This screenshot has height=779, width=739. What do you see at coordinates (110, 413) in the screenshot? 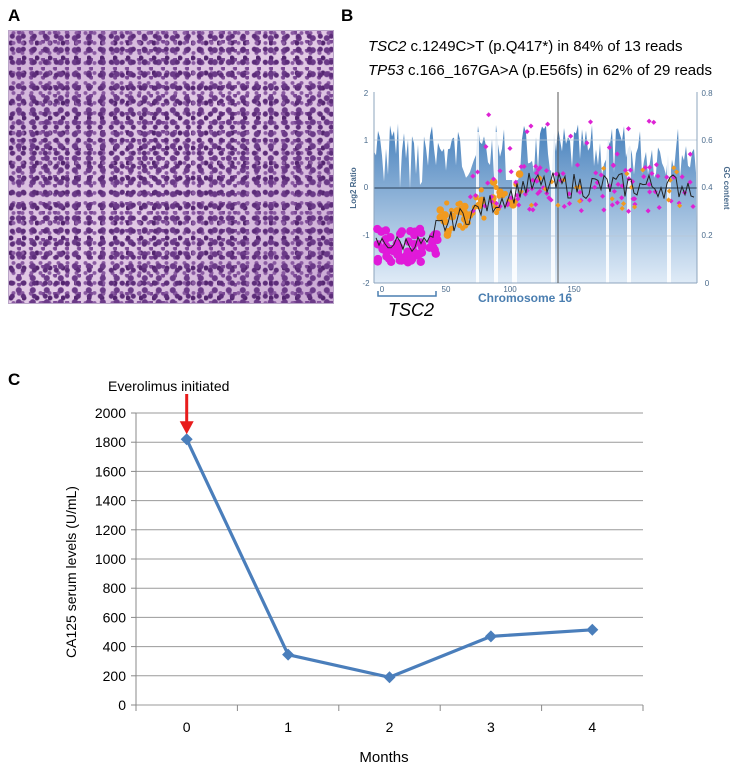
I see `y-tick-label: 2000` at bounding box center [110, 413].